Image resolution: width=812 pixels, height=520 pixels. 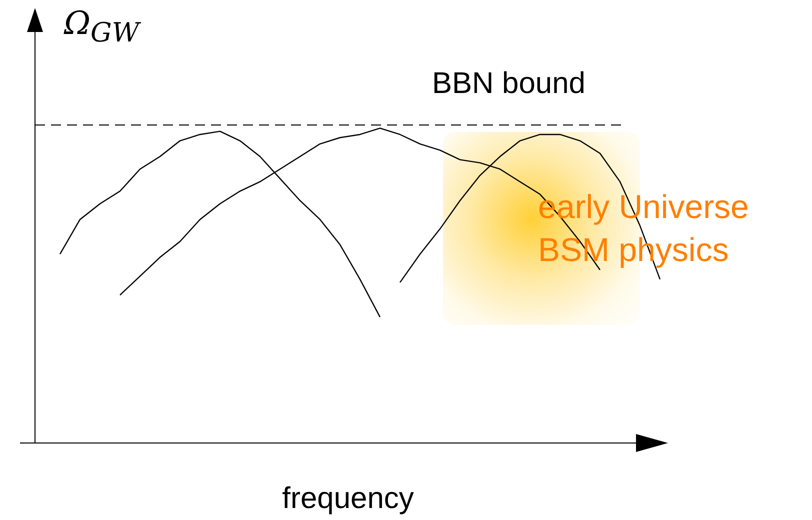 What do you see at coordinates (509, 83) in the screenshot?
I see `ref-line-label: BBN bound` at bounding box center [509, 83].